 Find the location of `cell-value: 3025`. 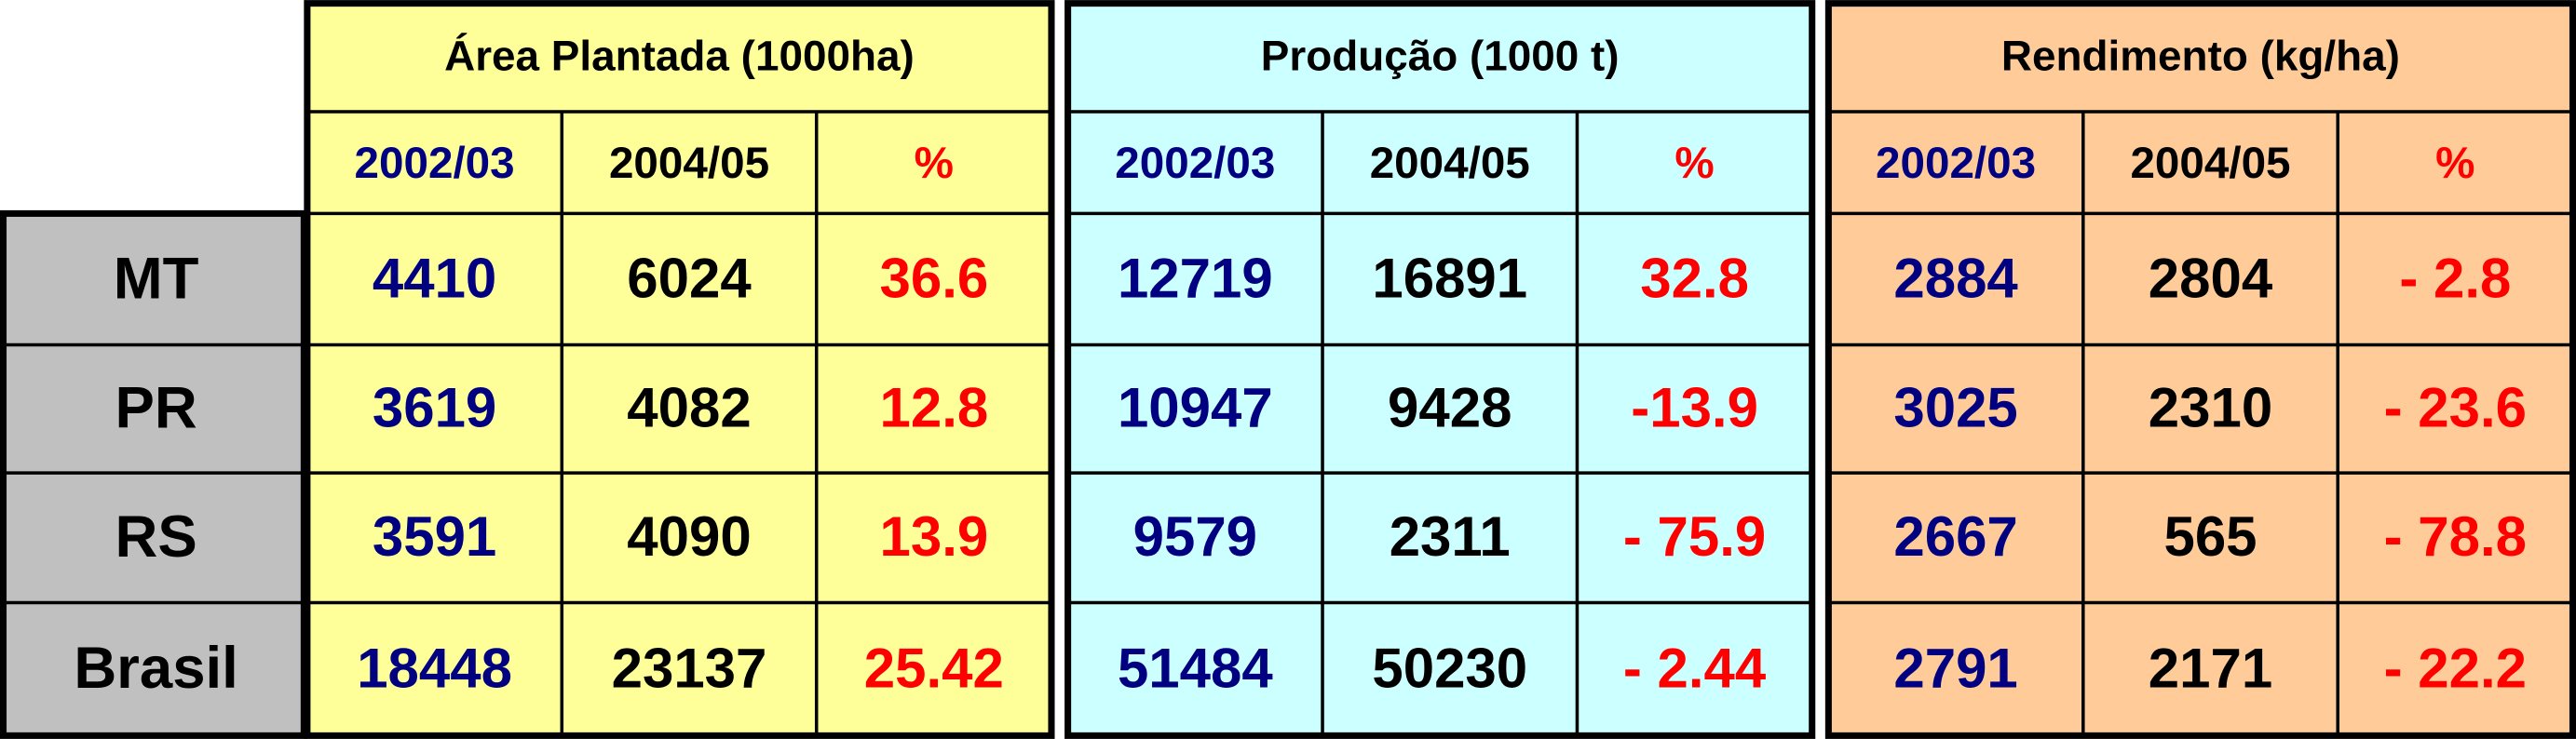

cell-value: 3025 is located at coordinates (1955, 408).